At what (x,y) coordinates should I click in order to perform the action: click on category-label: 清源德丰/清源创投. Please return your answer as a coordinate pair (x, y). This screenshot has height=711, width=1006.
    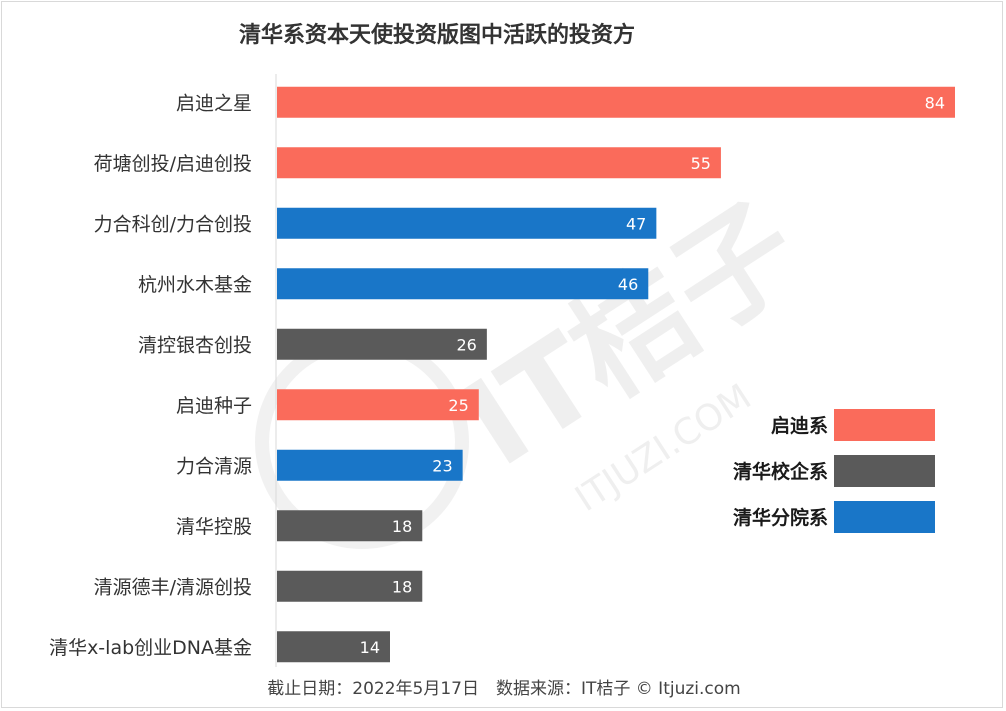
    Looking at the image, I should click on (173, 587).